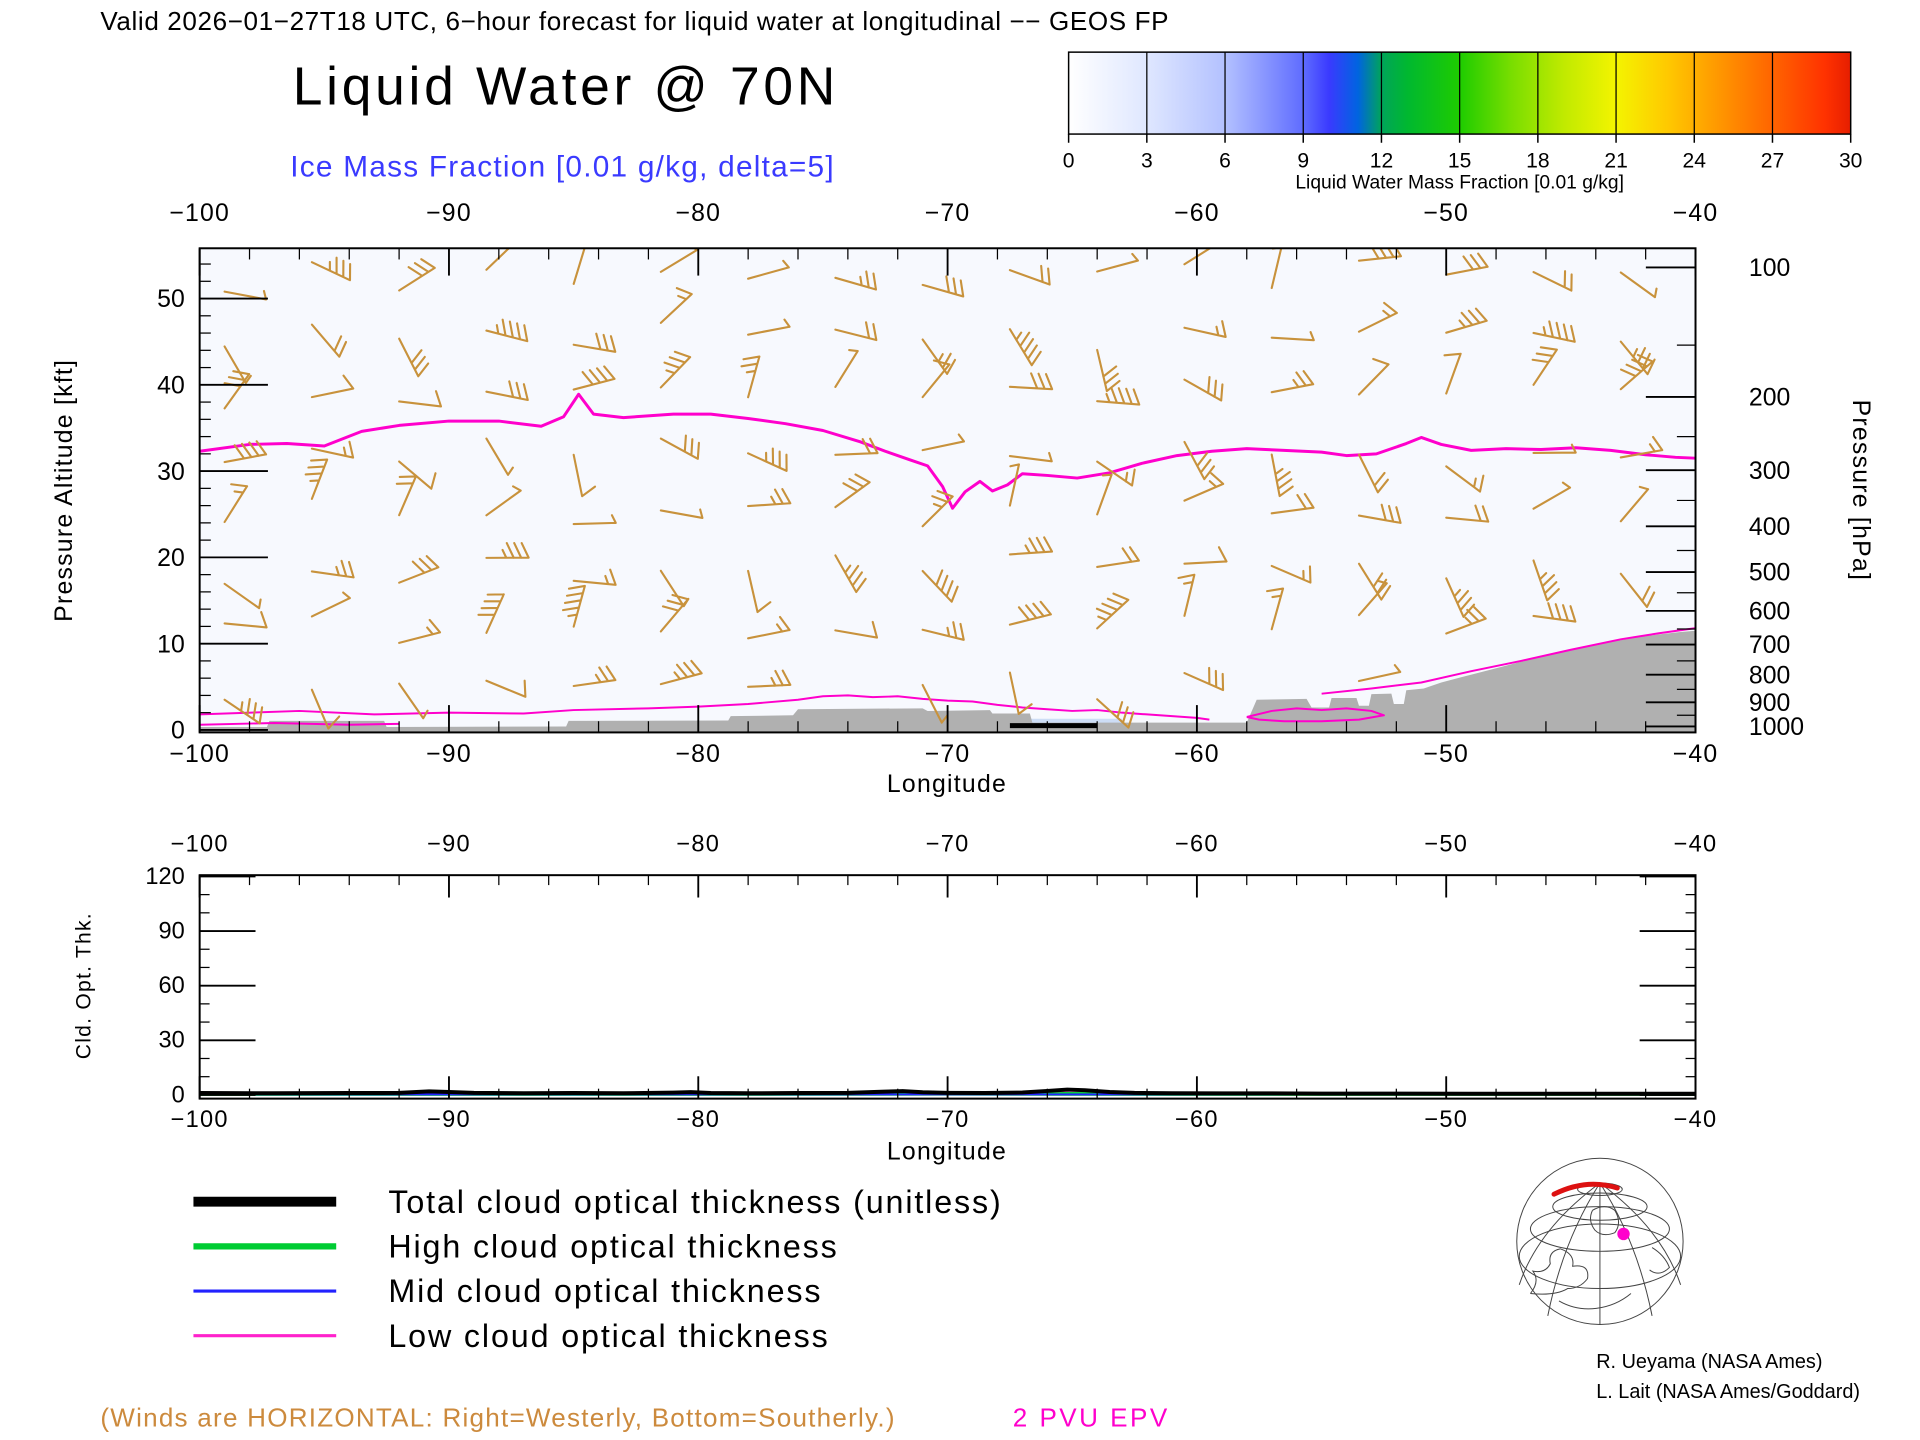 The image size is (1920, 1440). What do you see at coordinates (1225, 161) in the screenshot?
I see `colorbar-tick-label: 6` at bounding box center [1225, 161].